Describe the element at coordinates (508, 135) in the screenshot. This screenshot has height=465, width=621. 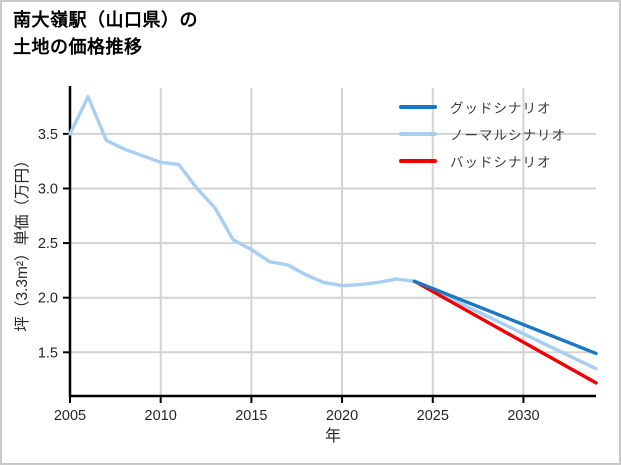
I see `legend-label-normal: ノーマルシナリオ` at that location.